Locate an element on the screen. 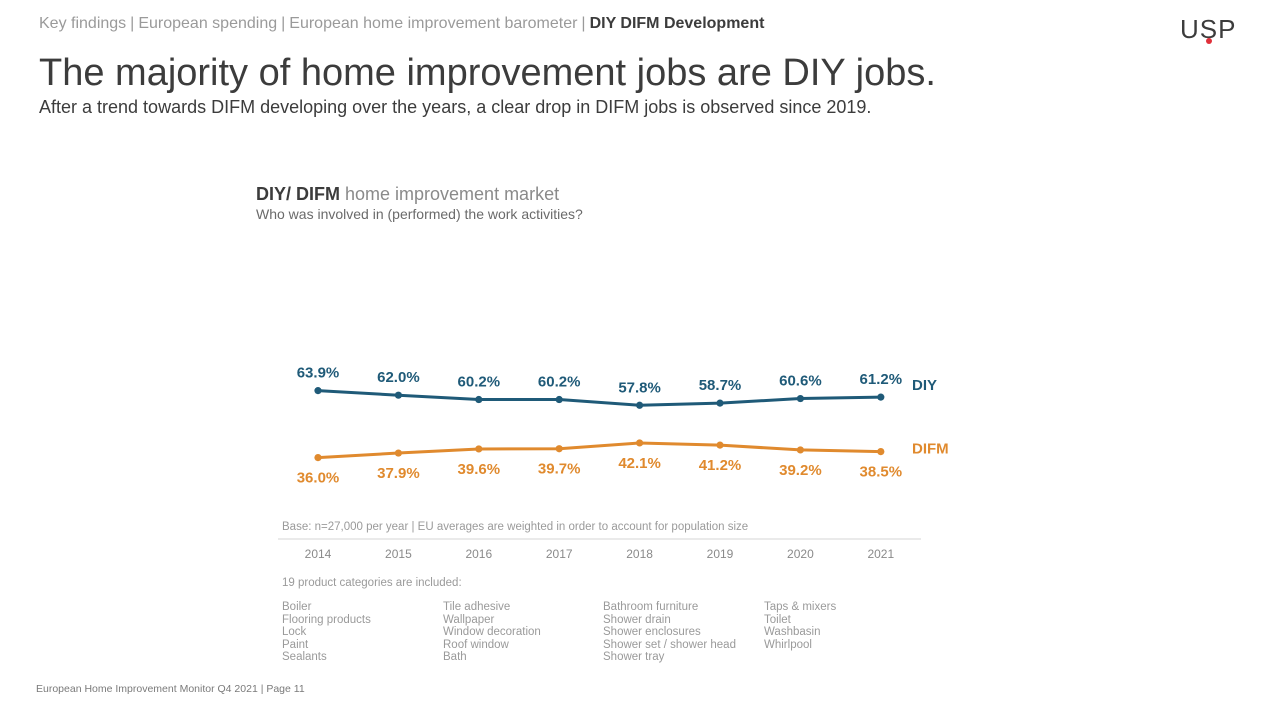  difm-point-2015 is located at coordinates (398, 453).